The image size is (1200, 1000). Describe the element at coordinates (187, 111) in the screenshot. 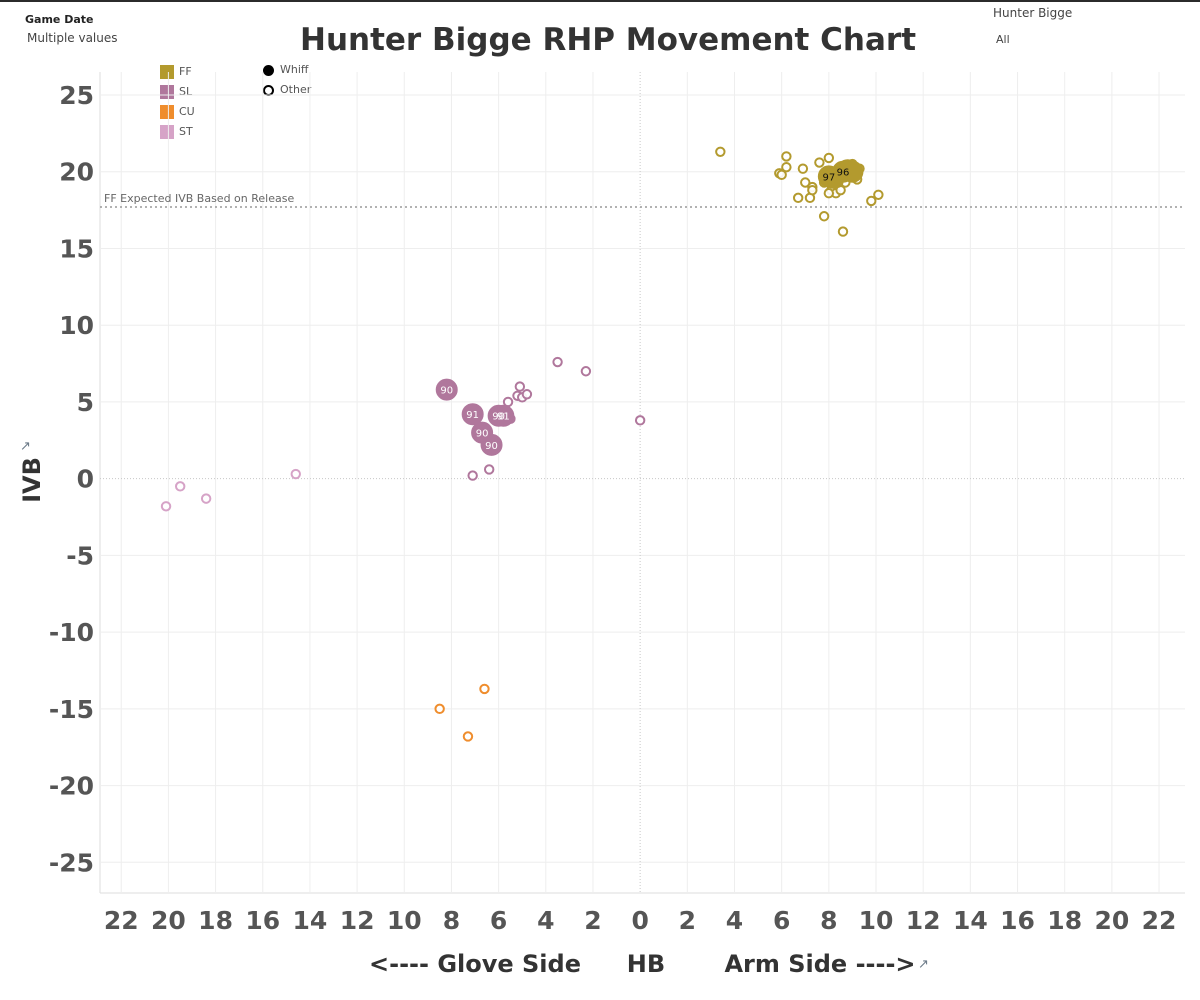

I see `legend-label-cu: CU` at that location.